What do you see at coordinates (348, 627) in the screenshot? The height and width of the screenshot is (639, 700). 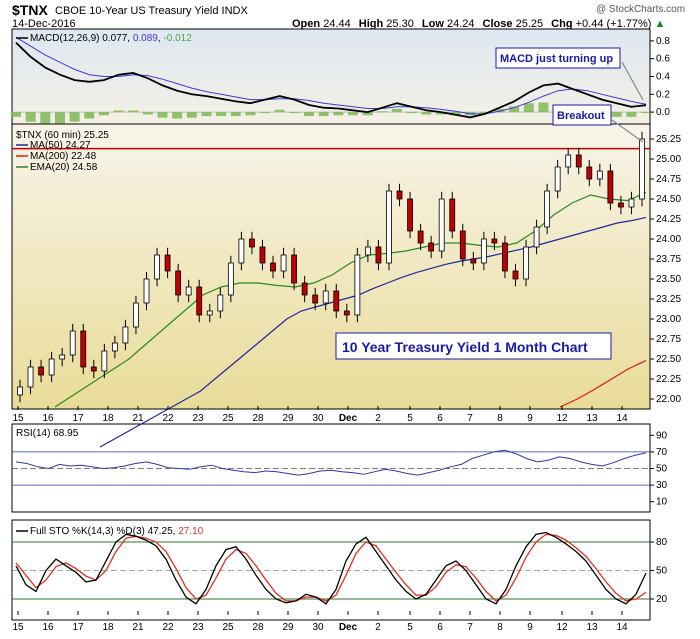 I see `stoch-x-label: Dec` at bounding box center [348, 627].